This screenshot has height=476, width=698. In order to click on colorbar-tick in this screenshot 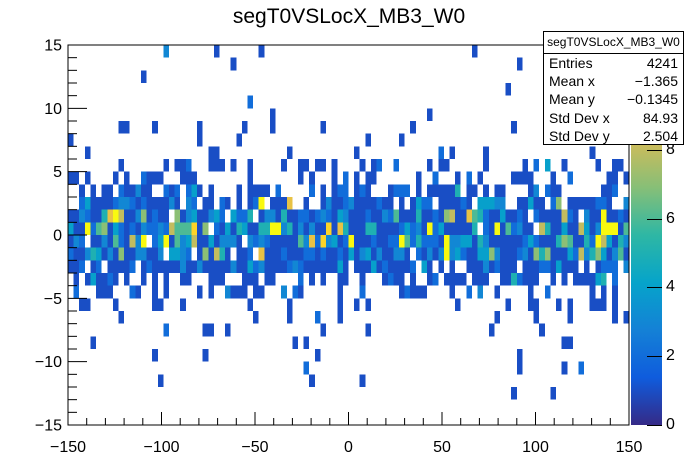, I will do `click(654, 425)`.